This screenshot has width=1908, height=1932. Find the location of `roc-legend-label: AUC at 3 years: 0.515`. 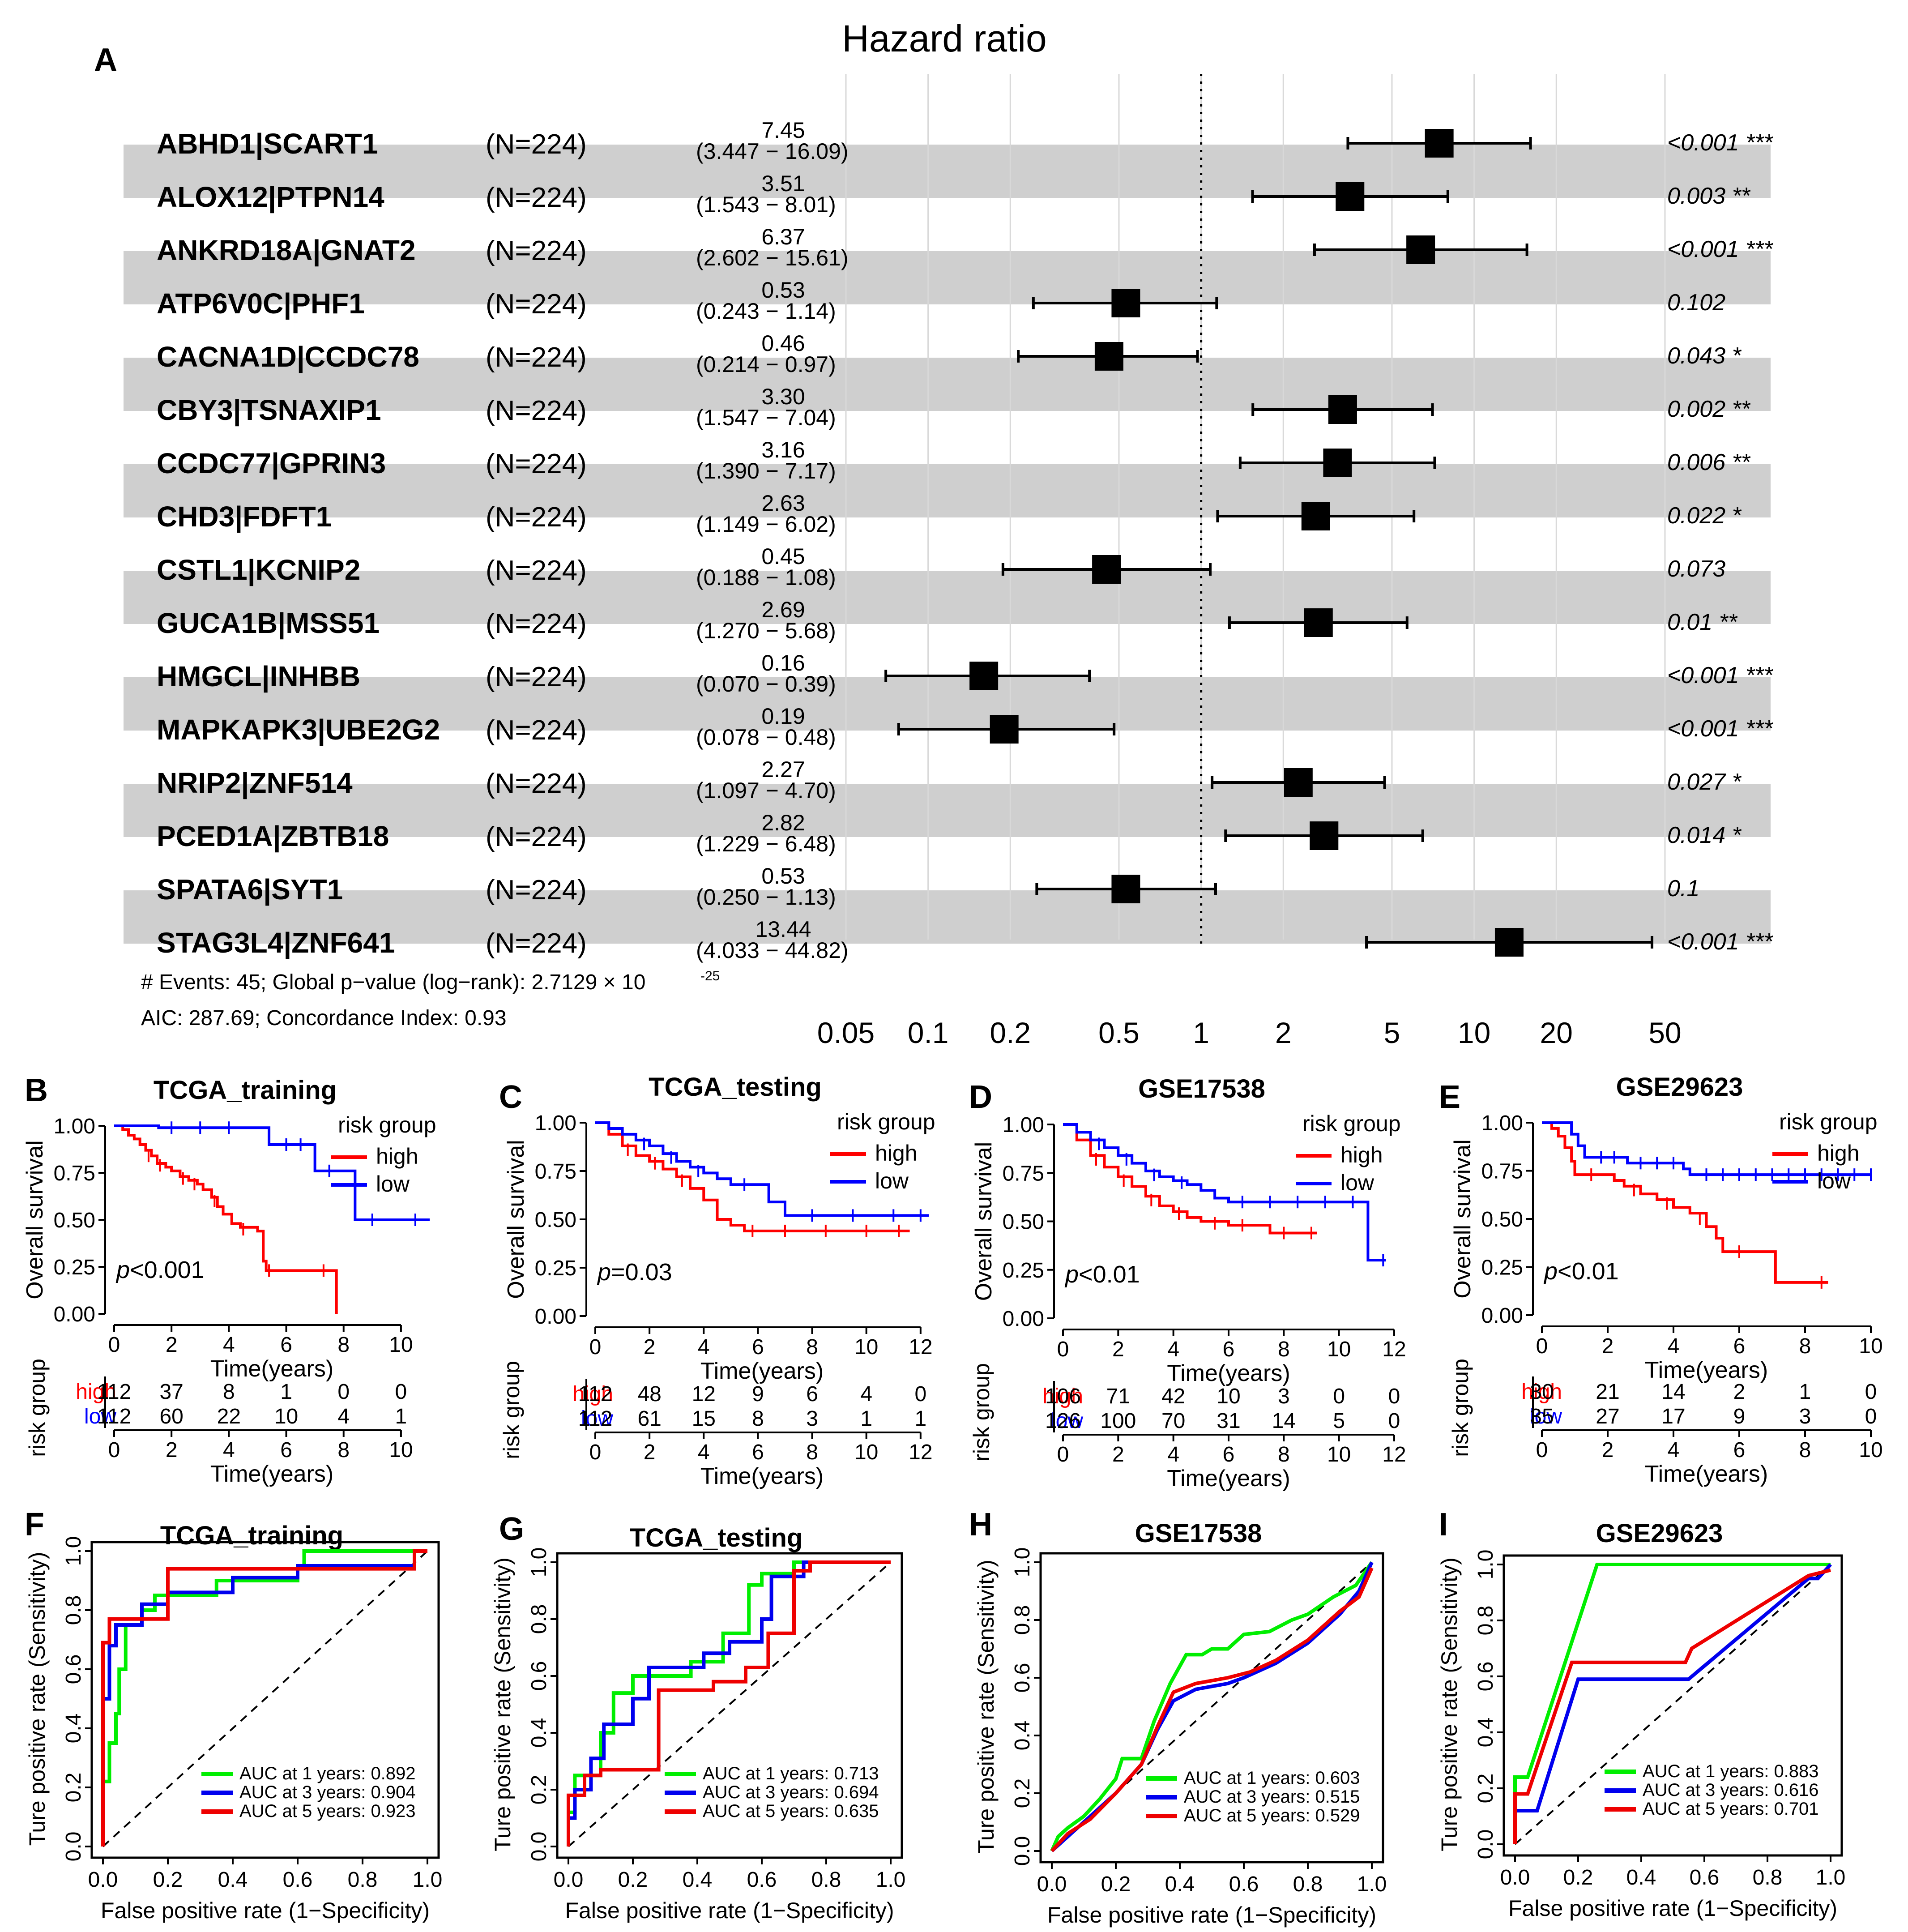

roc-legend-label: AUC at 3 years: 0.515 is located at coordinates (1272, 1797).